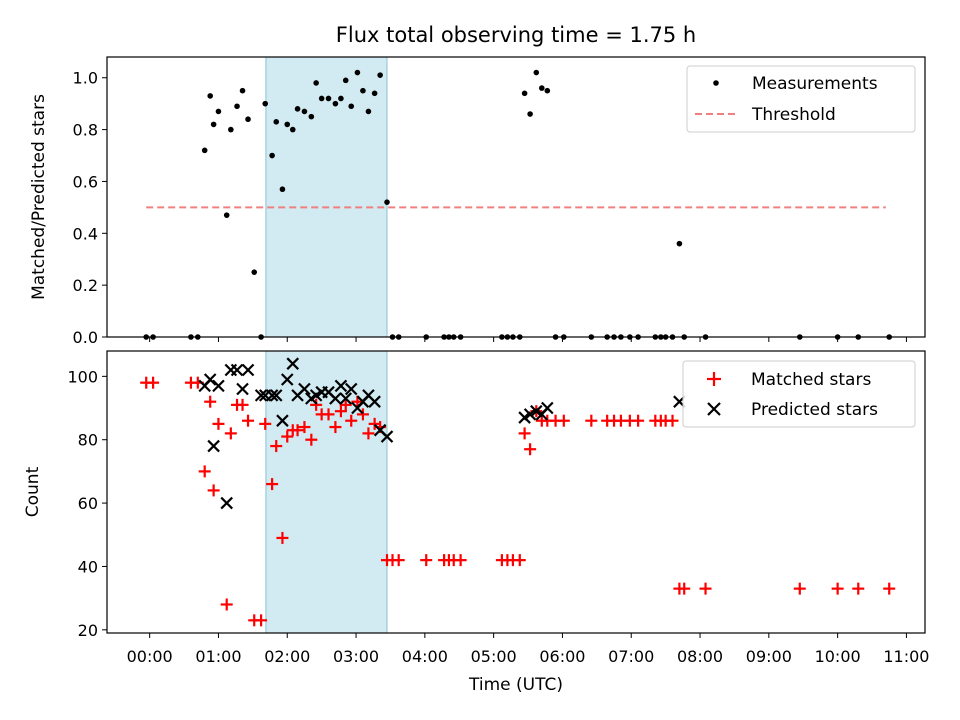 The height and width of the screenshot is (720, 960). Describe the element at coordinates (82, 376) in the screenshot. I see `bottom-y-tick-label: 100` at that location.